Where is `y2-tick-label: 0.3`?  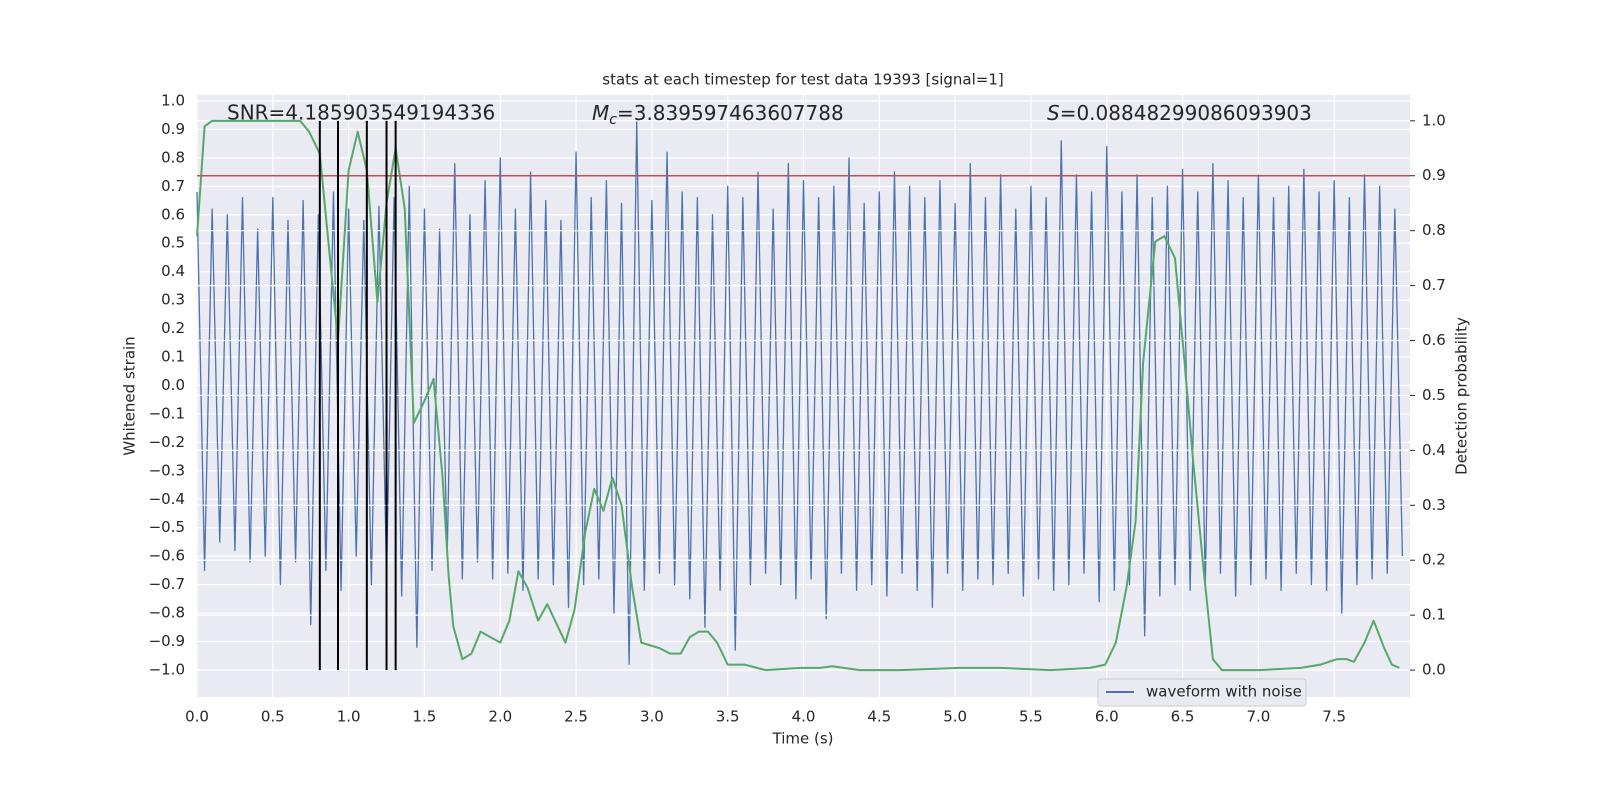
y2-tick-label: 0.3 is located at coordinates (1434, 505).